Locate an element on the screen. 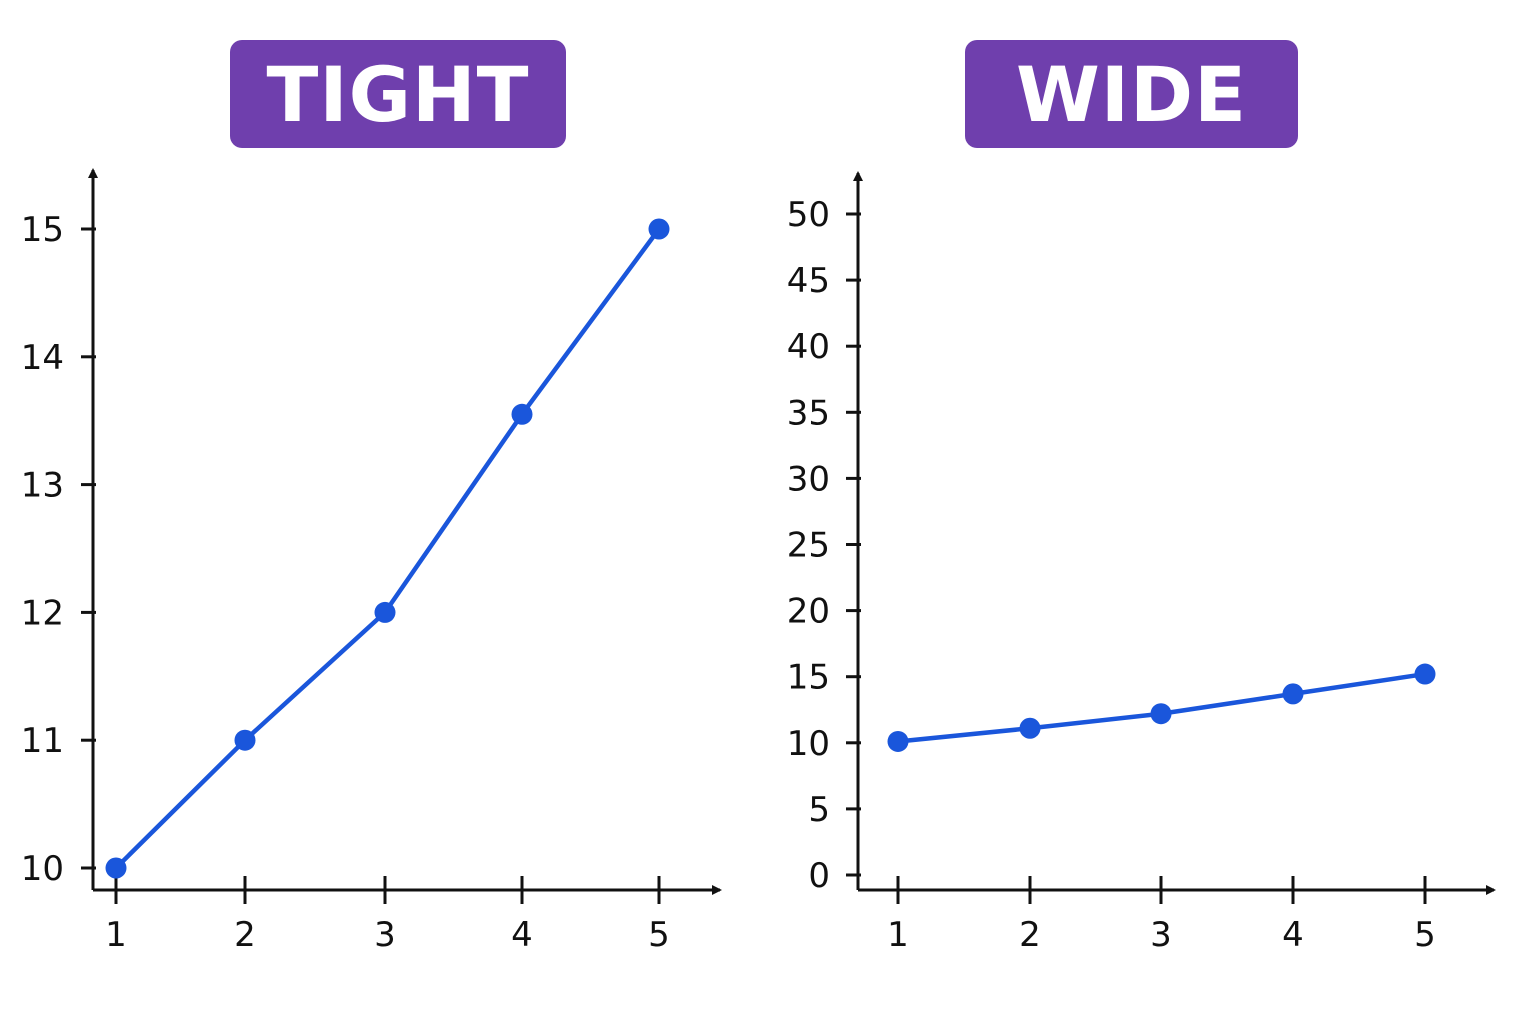 This screenshot has width=1536, height=1024. y-tick-label: 14 is located at coordinates (42, 358).